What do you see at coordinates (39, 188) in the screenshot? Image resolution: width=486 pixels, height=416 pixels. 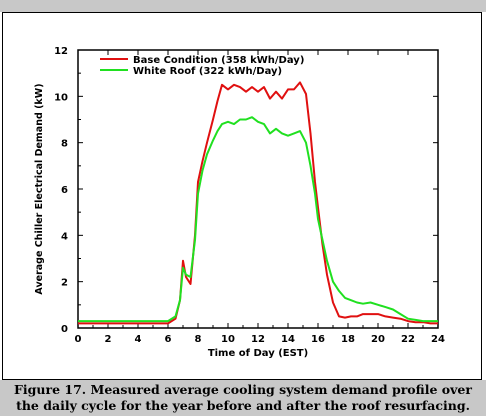 I see `y-axis-title: Average Chiller Electrical Demand (kW)` at bounding box center [39, 188].